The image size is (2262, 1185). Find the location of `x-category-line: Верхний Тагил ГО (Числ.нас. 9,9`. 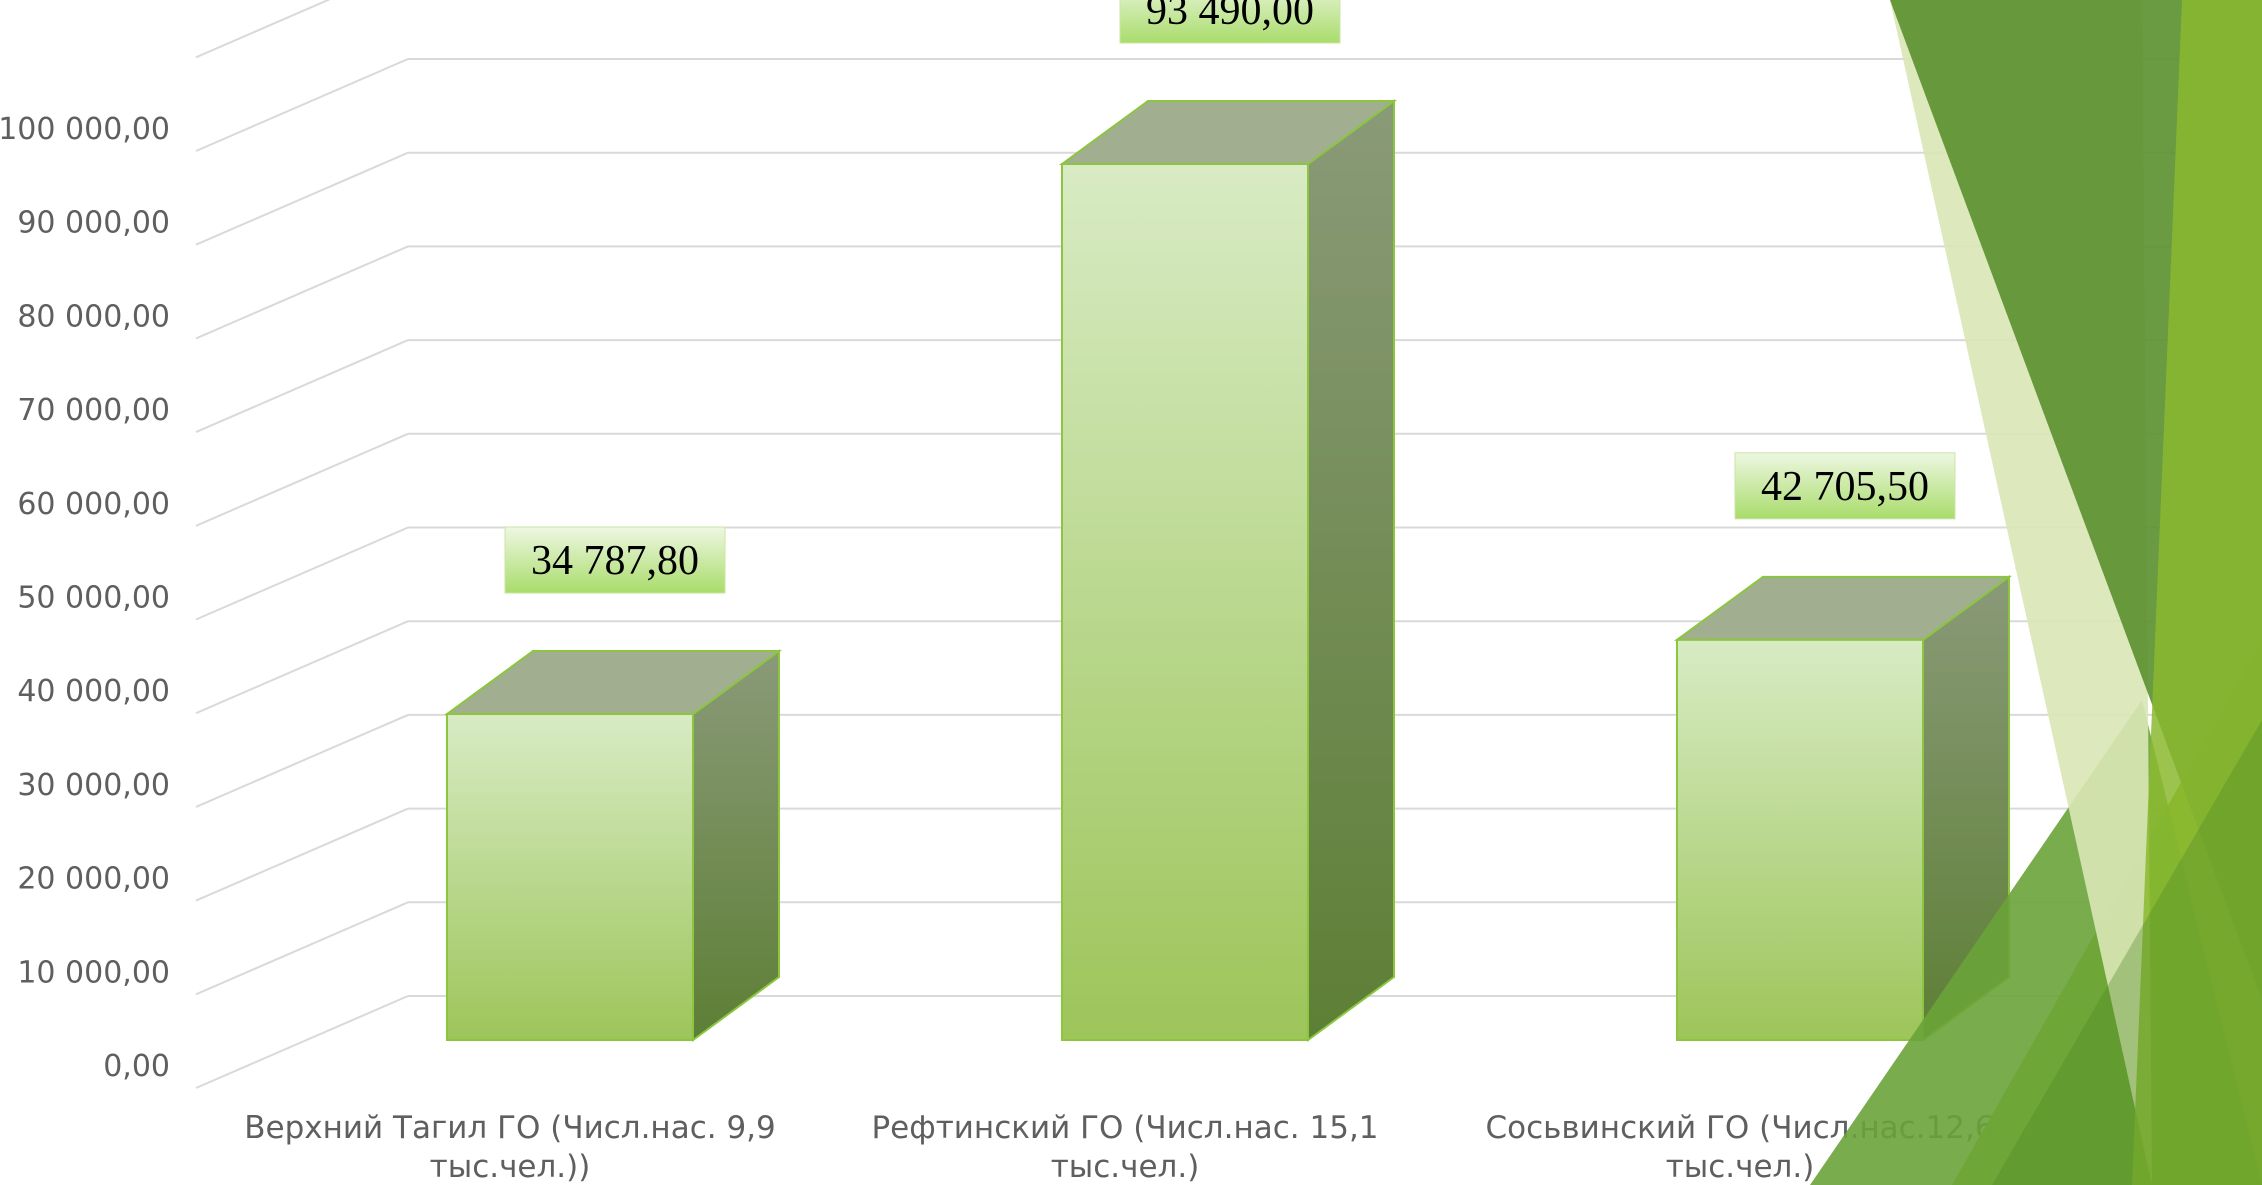

x-category-line: Верхний Тагил ГО (Числ.нас. 9,9 is located at coordinates (510, 1128).